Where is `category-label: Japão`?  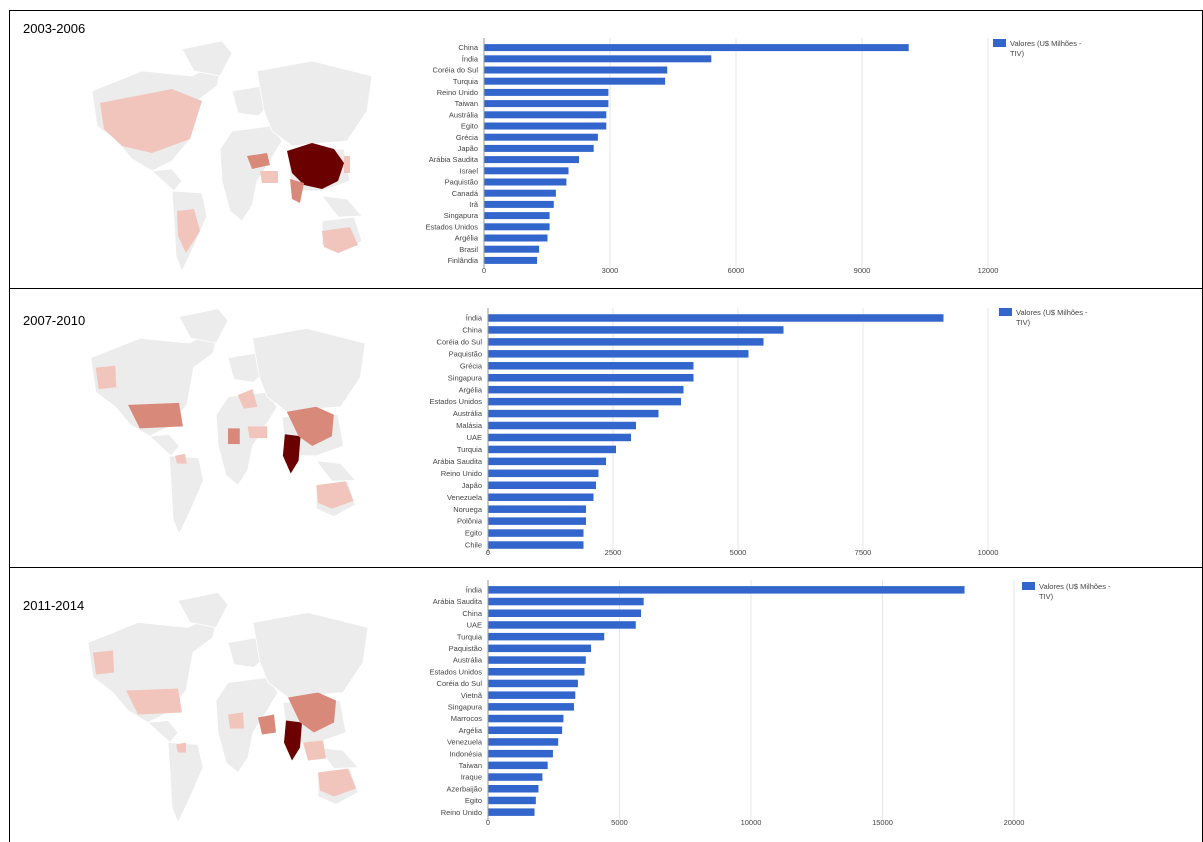
category-label: Japão is located at coordinates (472, 485).